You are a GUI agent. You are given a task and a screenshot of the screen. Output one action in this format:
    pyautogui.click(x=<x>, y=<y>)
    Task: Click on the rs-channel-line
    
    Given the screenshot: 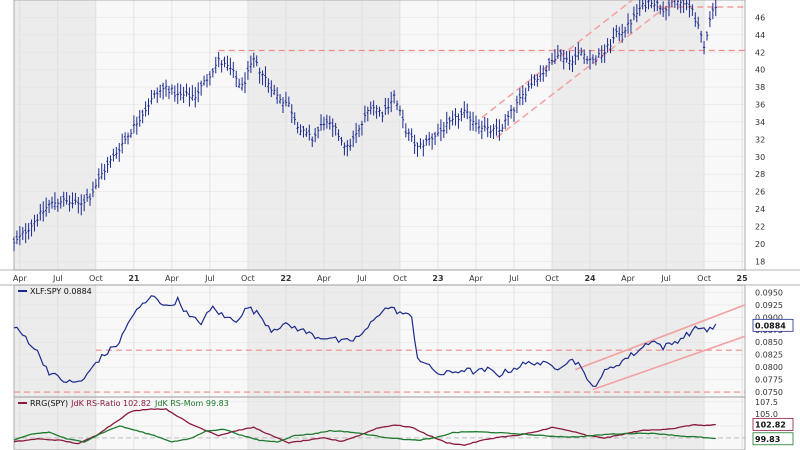 What is the action you would take?
    pyautogui.click(x=669, y=363)
    